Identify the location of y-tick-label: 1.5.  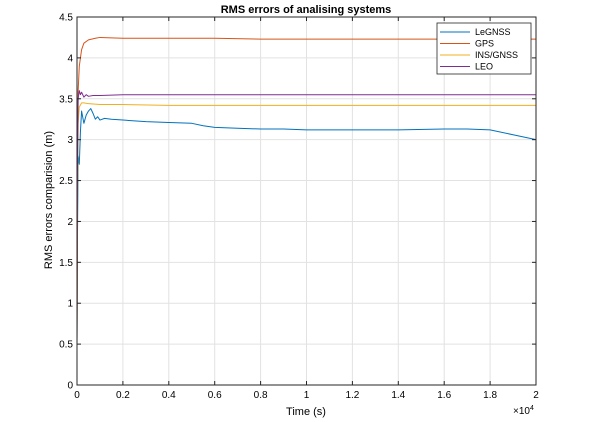
(66, 263).